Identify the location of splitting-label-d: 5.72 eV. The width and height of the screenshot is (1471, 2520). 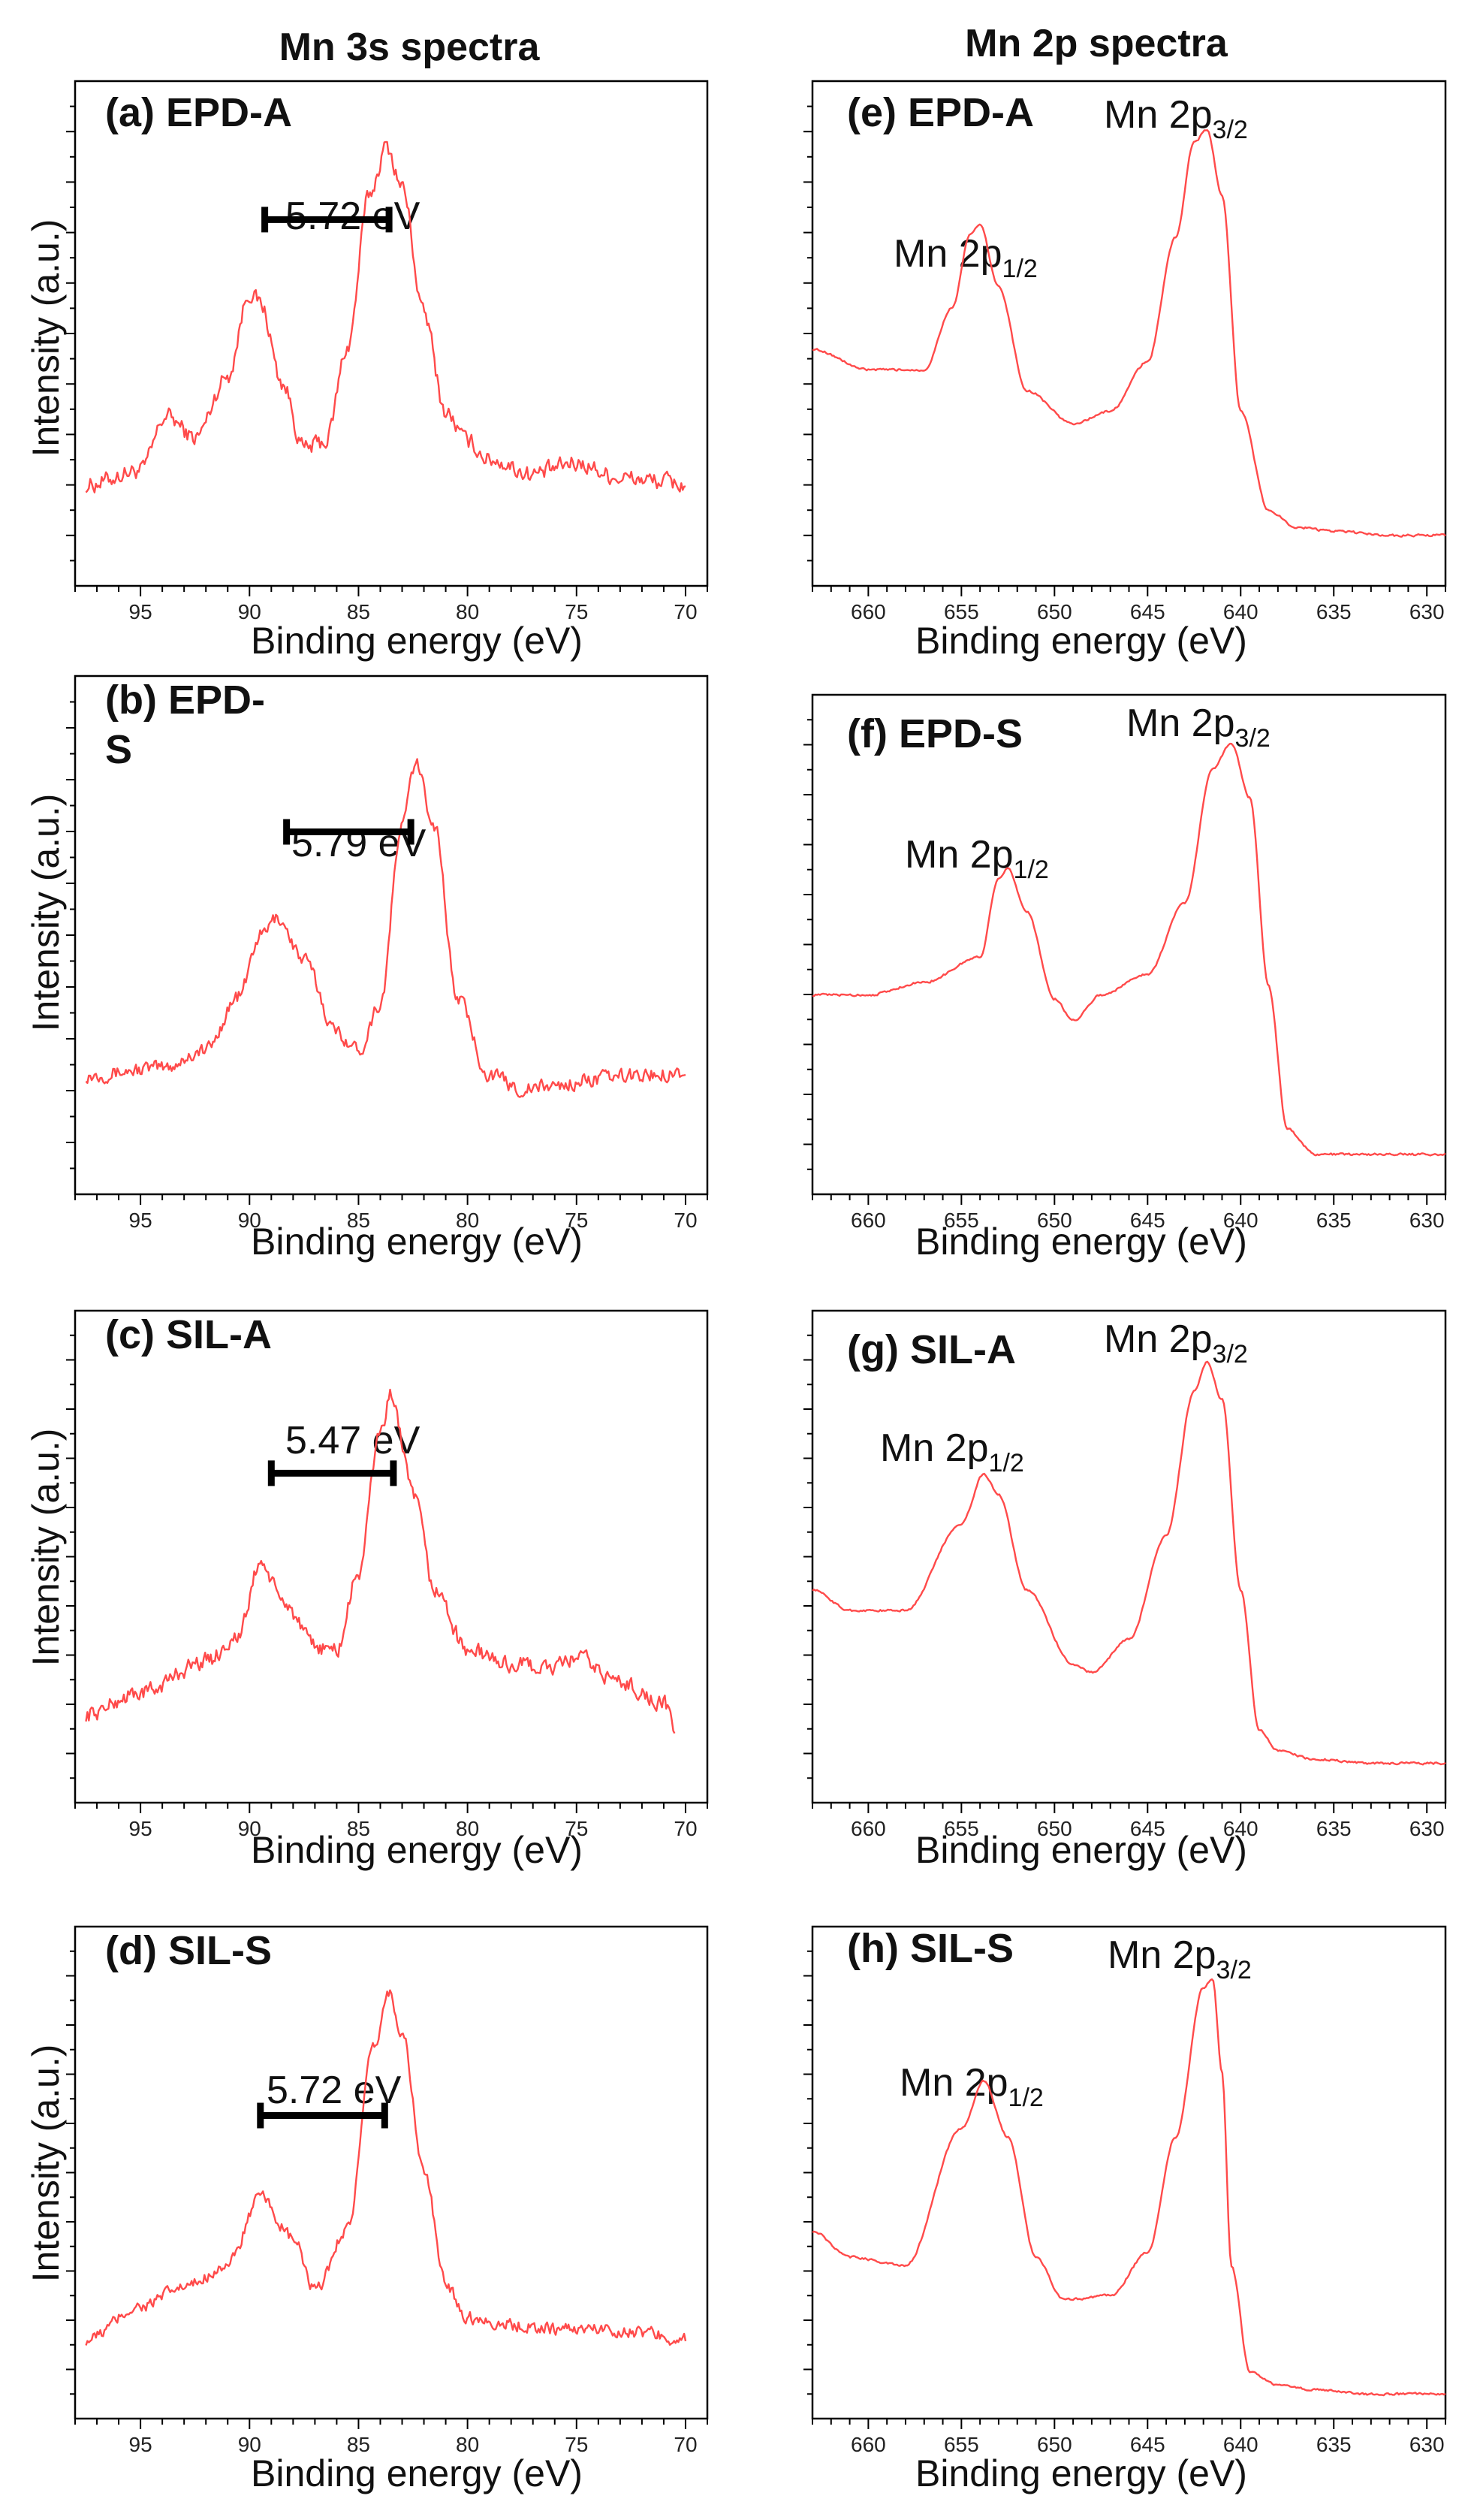
(335, 2090).